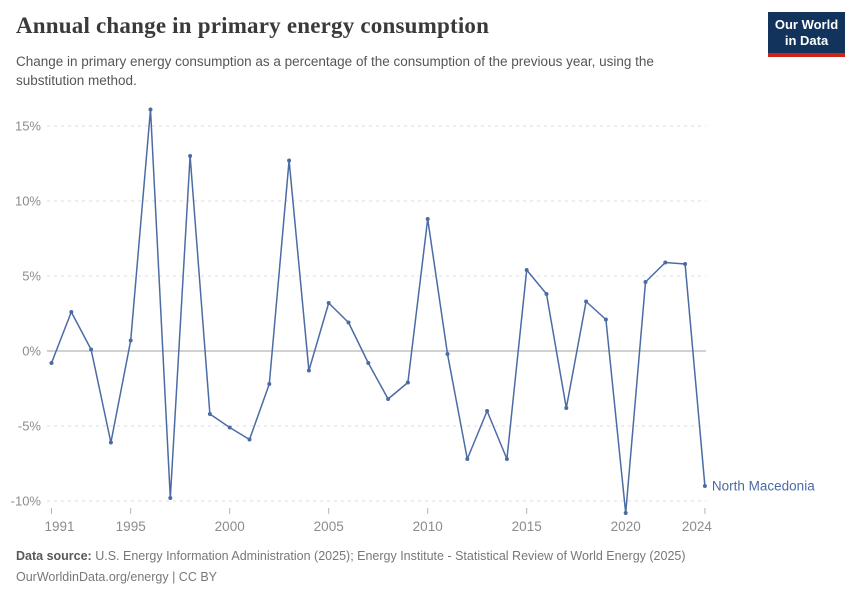 The width and height of the screenshot is (850, 600). What do you see at coordinates (763, 486) in the screenshot?
I see `entity-label: North Macedonia` at bounding box center [763, 486].